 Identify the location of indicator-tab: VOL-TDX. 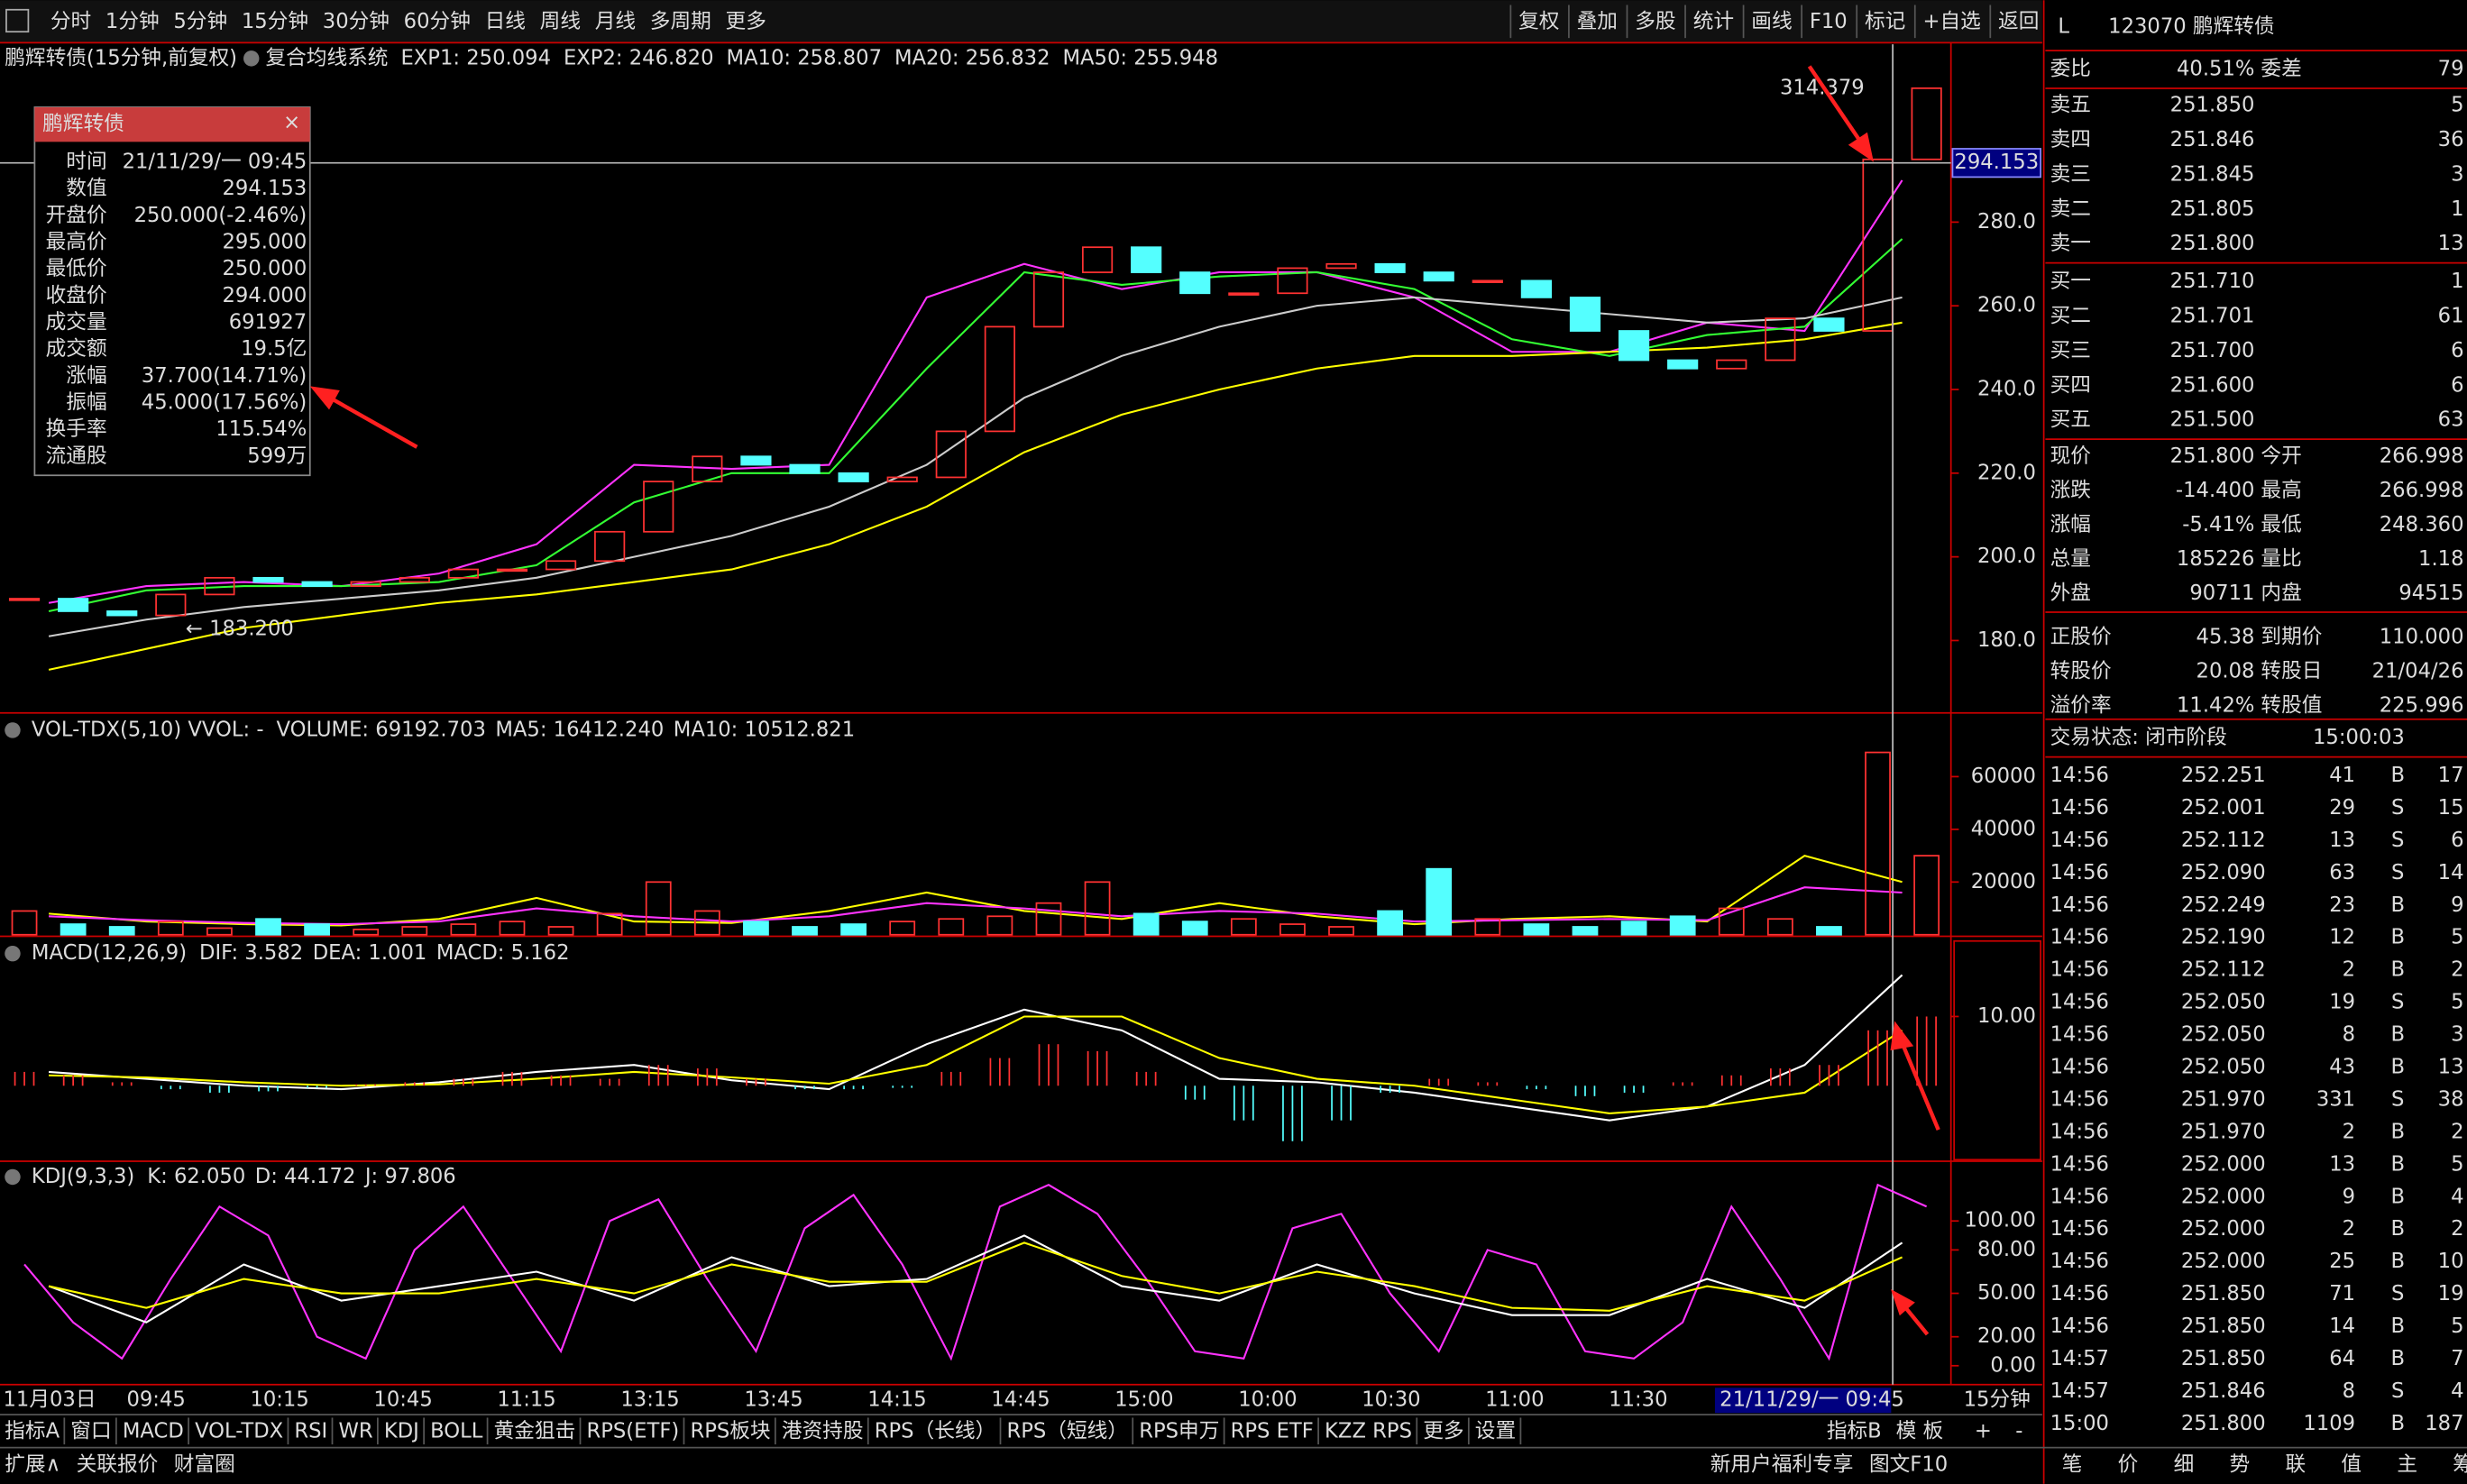
(239, 1431).